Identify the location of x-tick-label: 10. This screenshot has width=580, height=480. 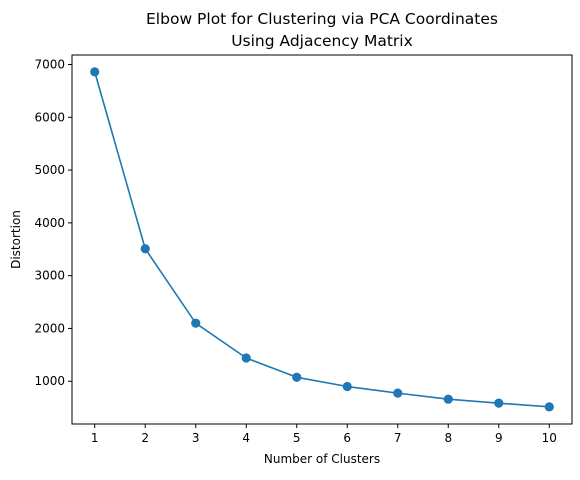
(549, 438).